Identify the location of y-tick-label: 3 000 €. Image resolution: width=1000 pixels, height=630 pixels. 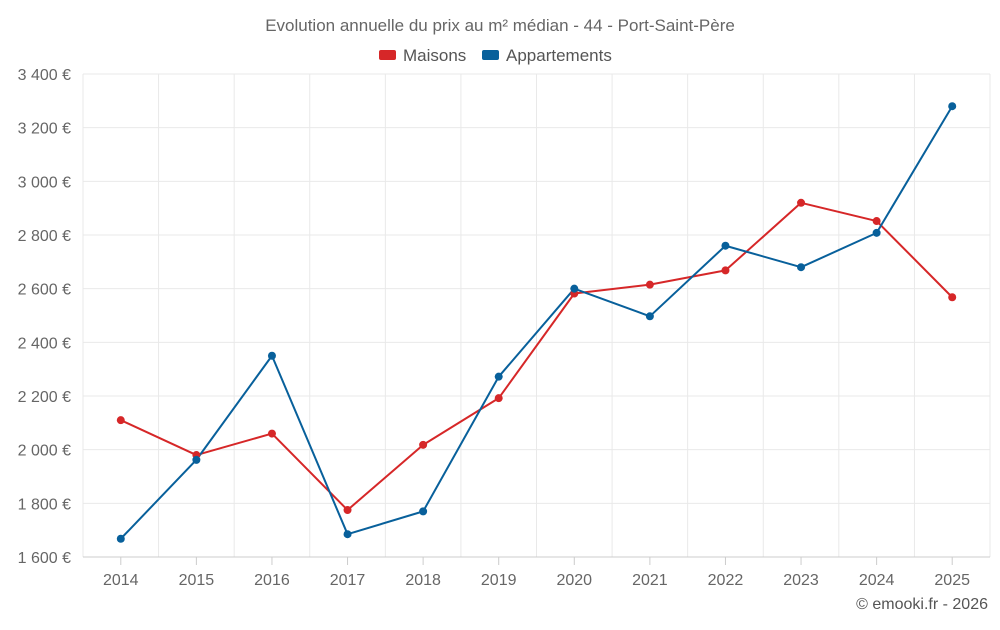
(44, 182).